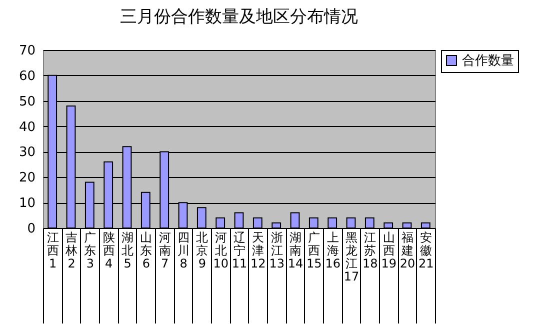 This screenshot has height=329, width=546. Describe the element at coordinates (240, 250) in the screenshot. I see `x-tick-label: 辽宁 11` at that location.